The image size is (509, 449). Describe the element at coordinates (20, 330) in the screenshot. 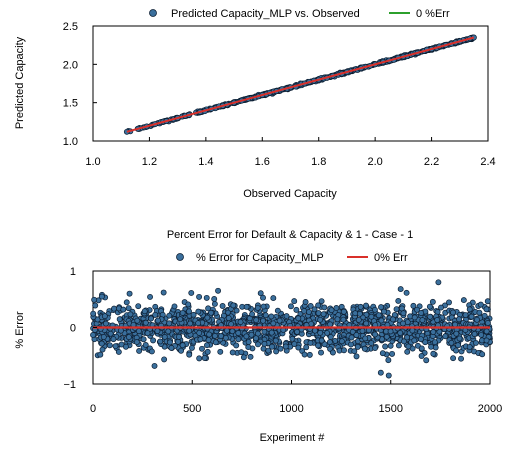

I see `bottom-y-axis-label: % Error` at that location.